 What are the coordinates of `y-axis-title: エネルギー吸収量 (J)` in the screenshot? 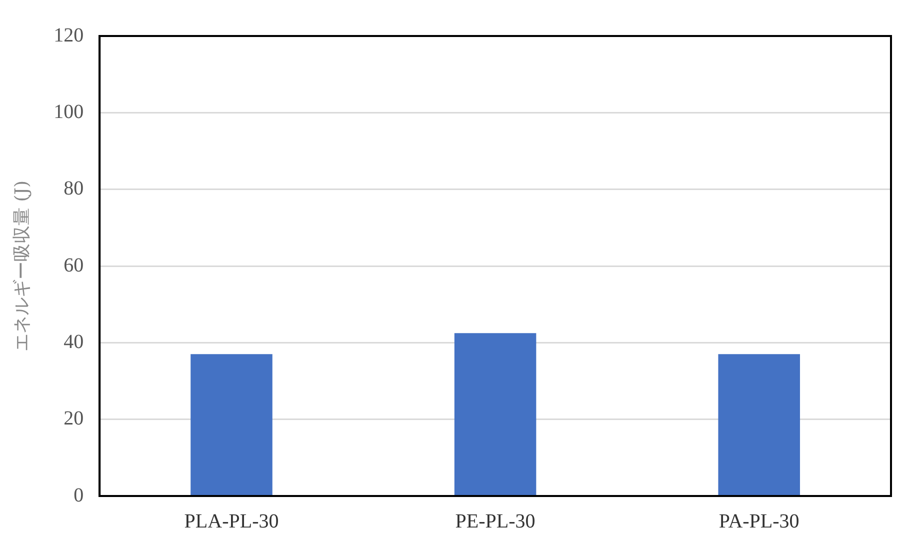 It's located at (21, 266).